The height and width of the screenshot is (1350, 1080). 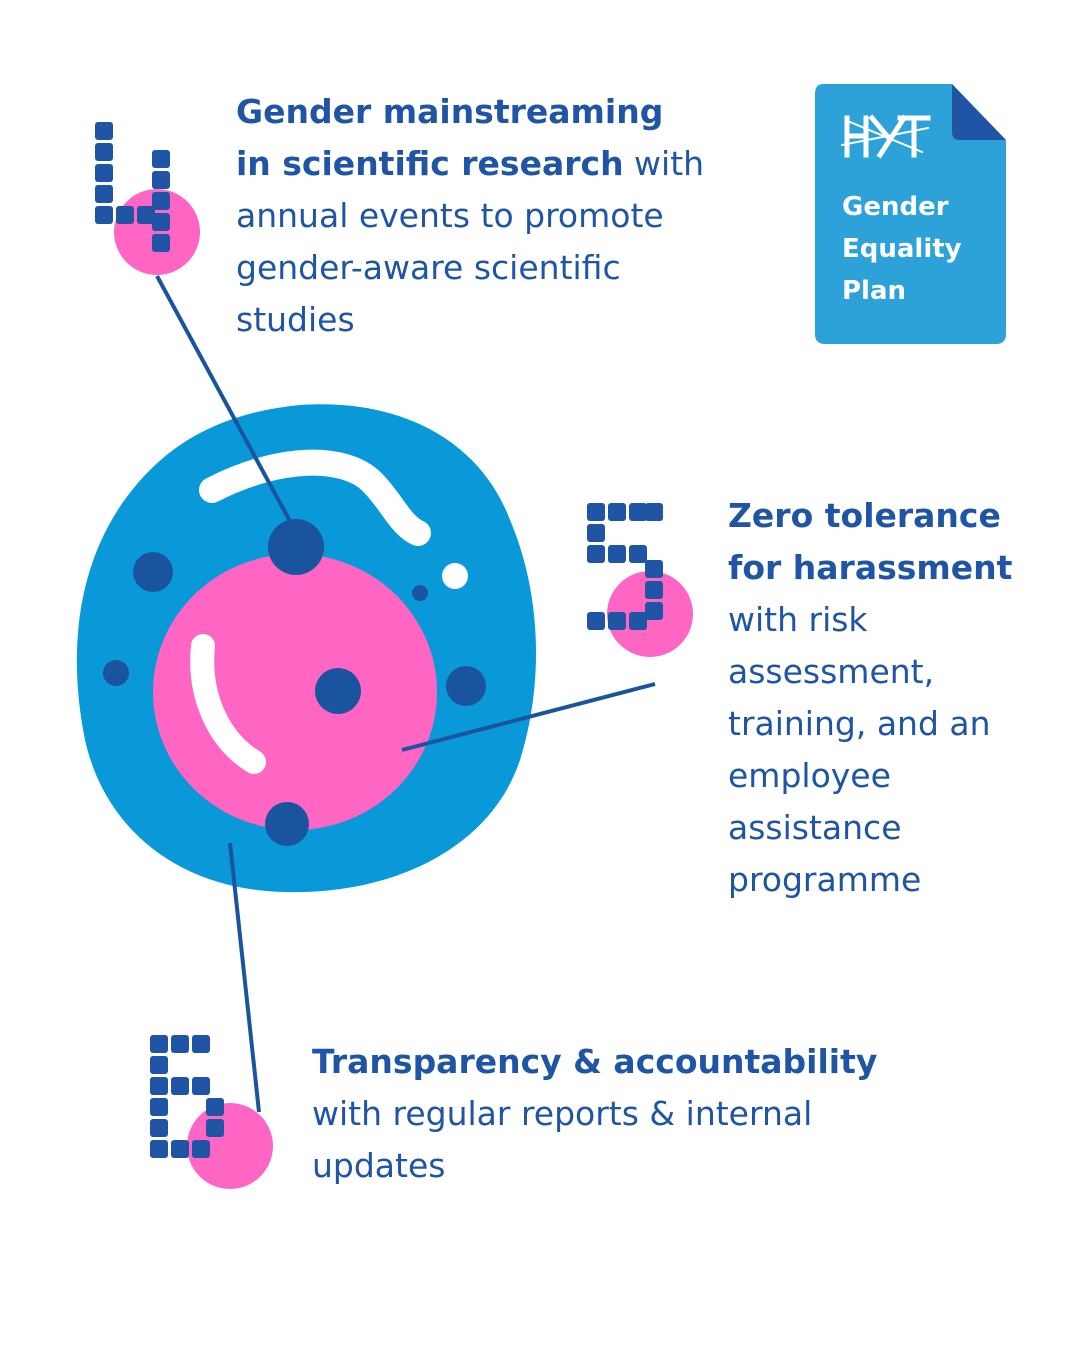 I want to click on number-4-icon, so click(x=132, y=187).